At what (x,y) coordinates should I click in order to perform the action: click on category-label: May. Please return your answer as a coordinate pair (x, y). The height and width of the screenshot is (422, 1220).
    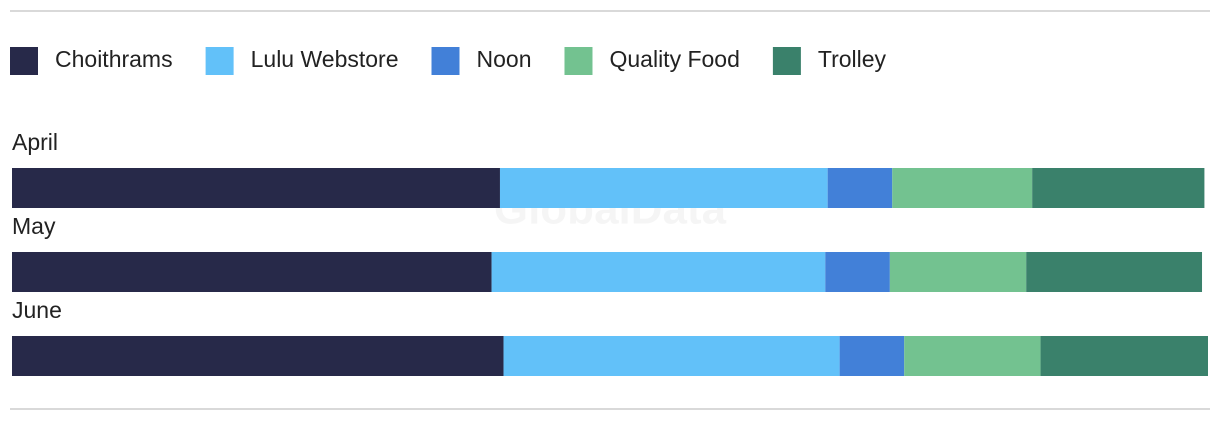
    Looking at the image, I should click on (34, 226).